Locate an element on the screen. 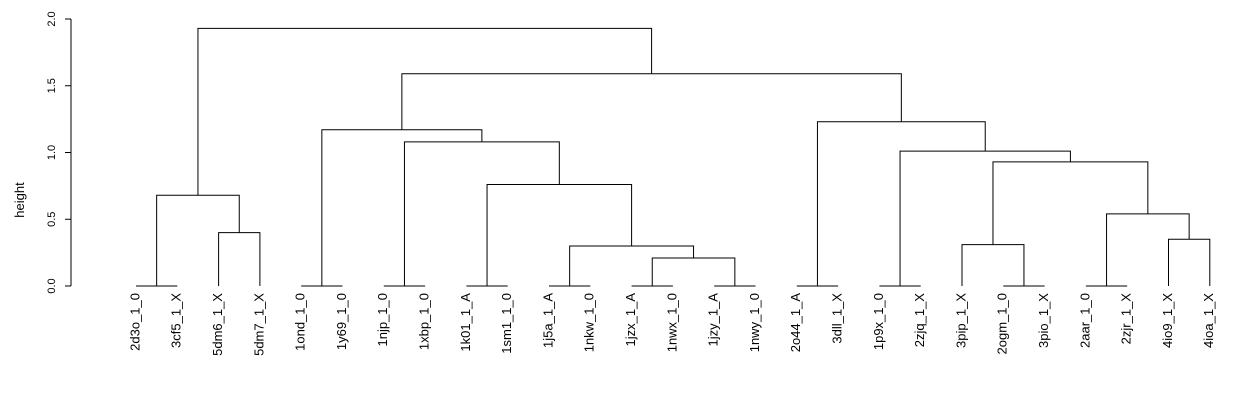  leaf-label: 3dll_1_X is located at coordinates (837, 318).